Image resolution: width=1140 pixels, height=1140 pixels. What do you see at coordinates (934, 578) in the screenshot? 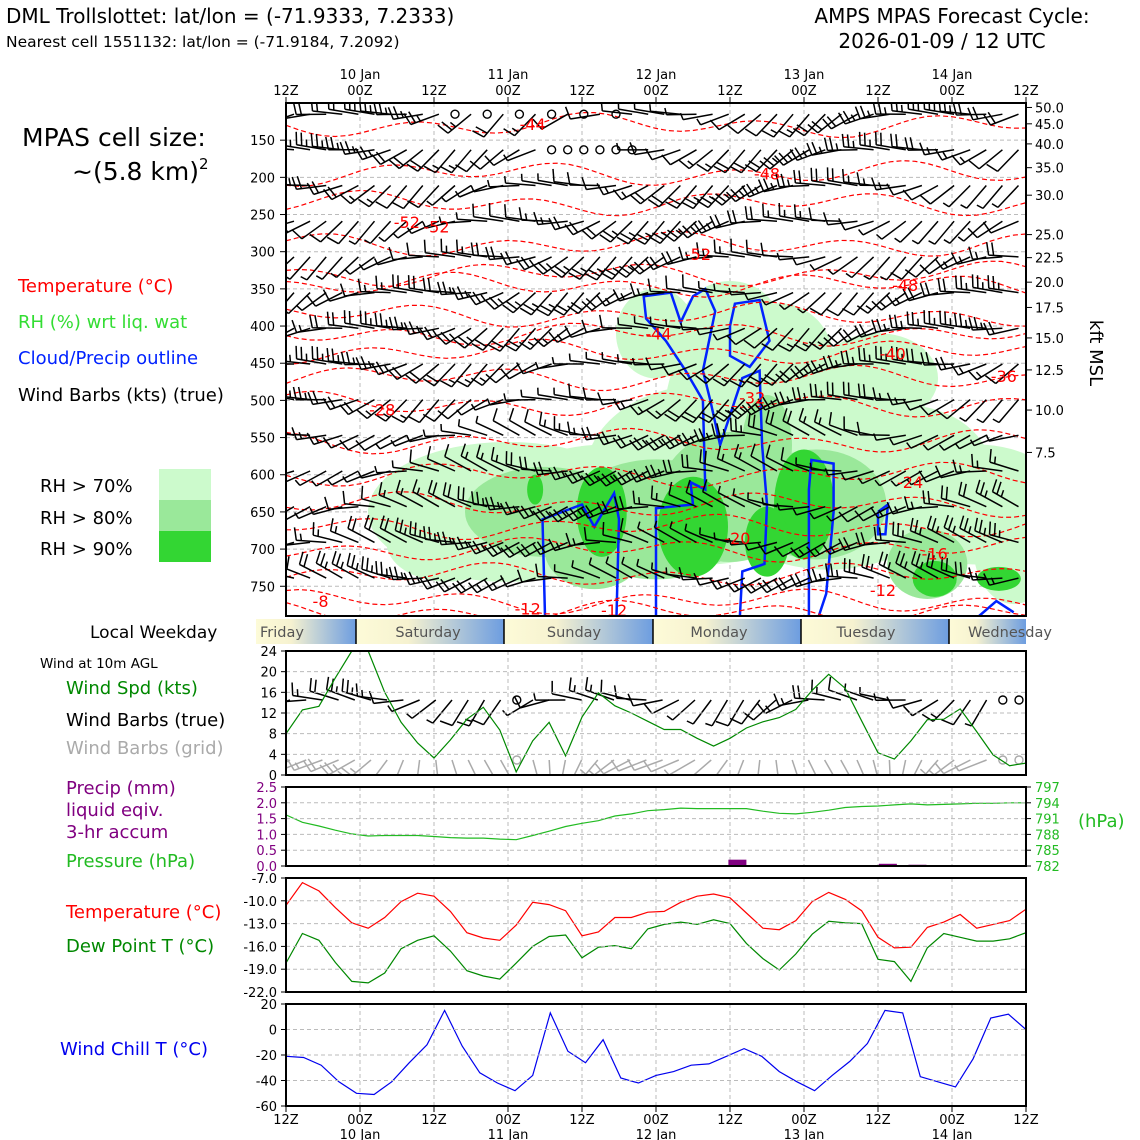
I see `rh-area` at bounding box center [934, 578].